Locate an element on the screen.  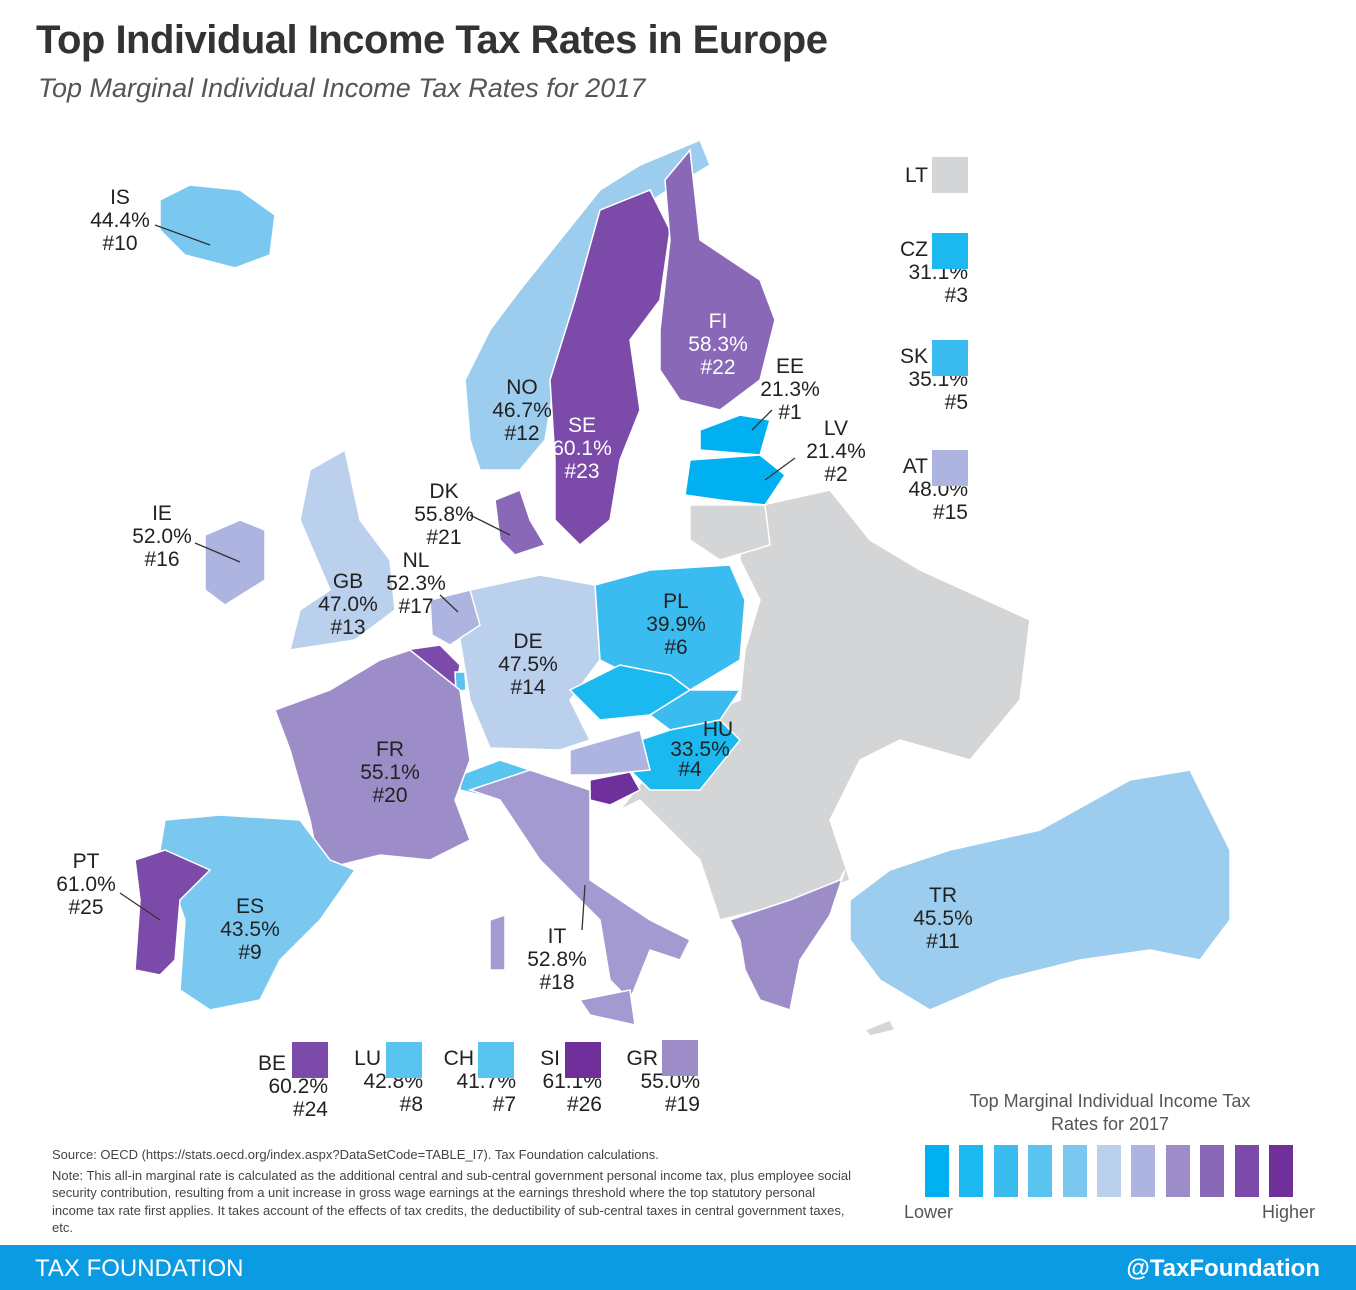
country-code: GR is located at coordinates (642, 1058).